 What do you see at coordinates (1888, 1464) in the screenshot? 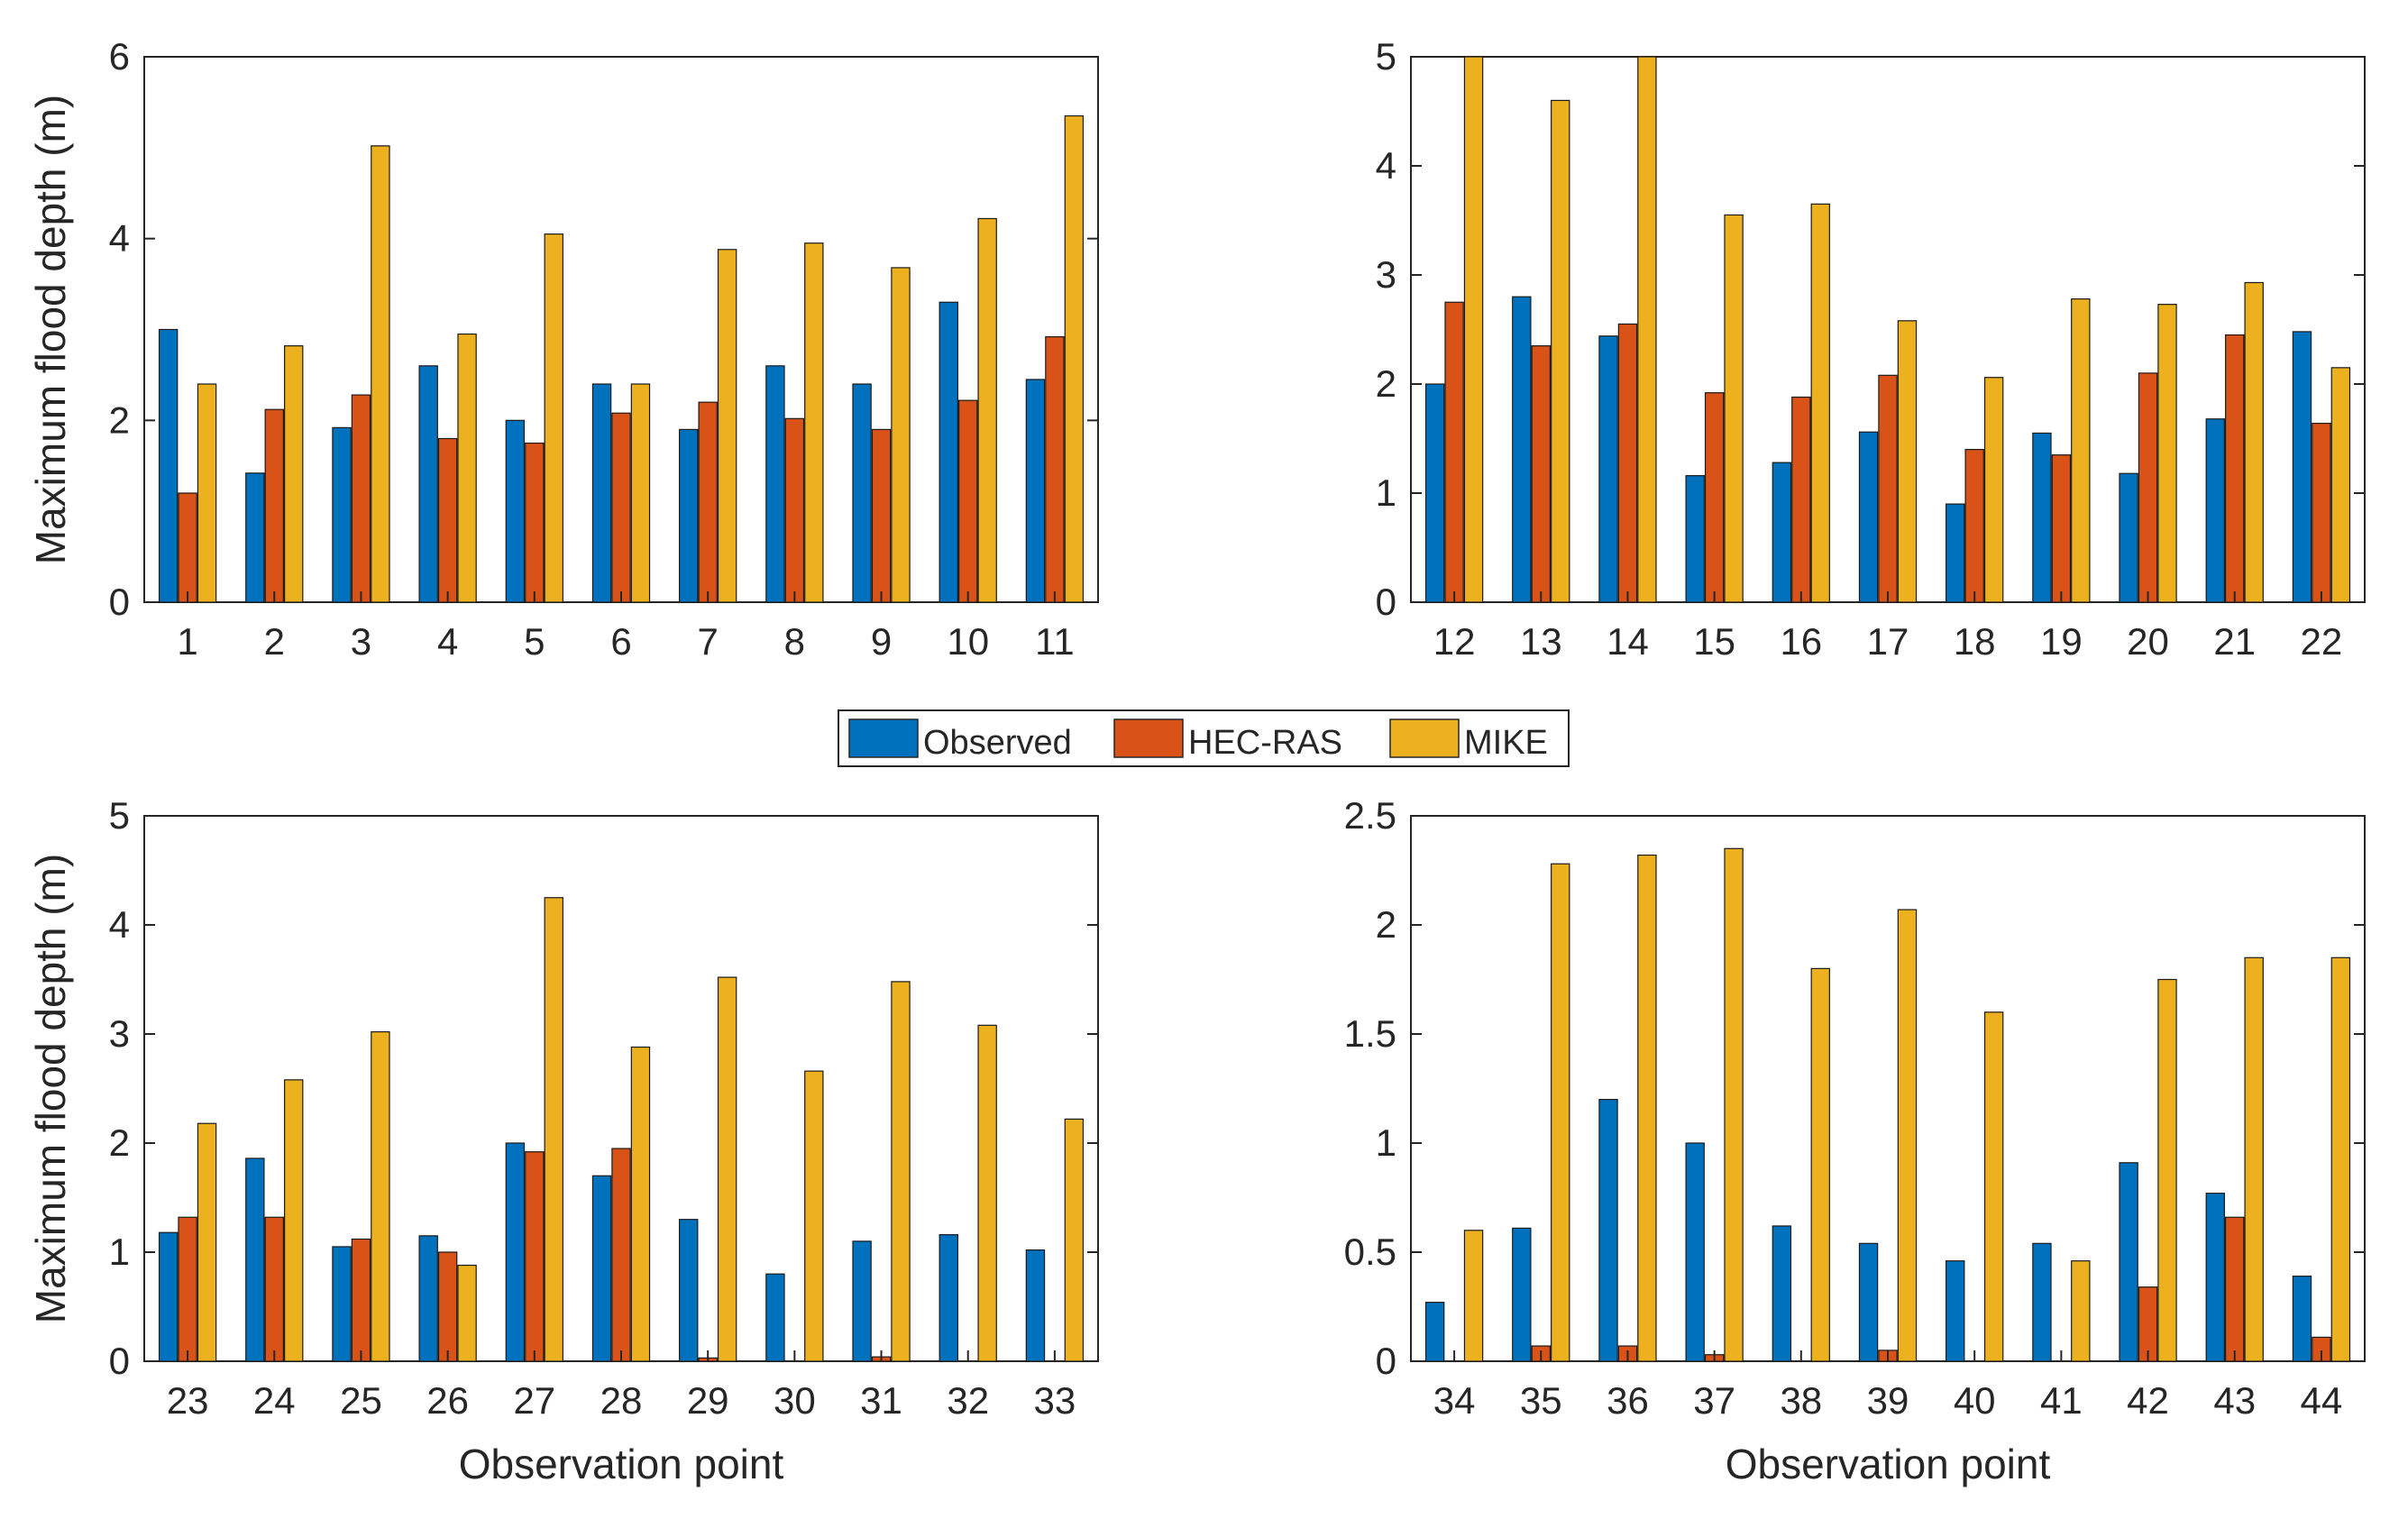
I see `x-axis-label: Observation point` at bounding box center [1888, 1464].